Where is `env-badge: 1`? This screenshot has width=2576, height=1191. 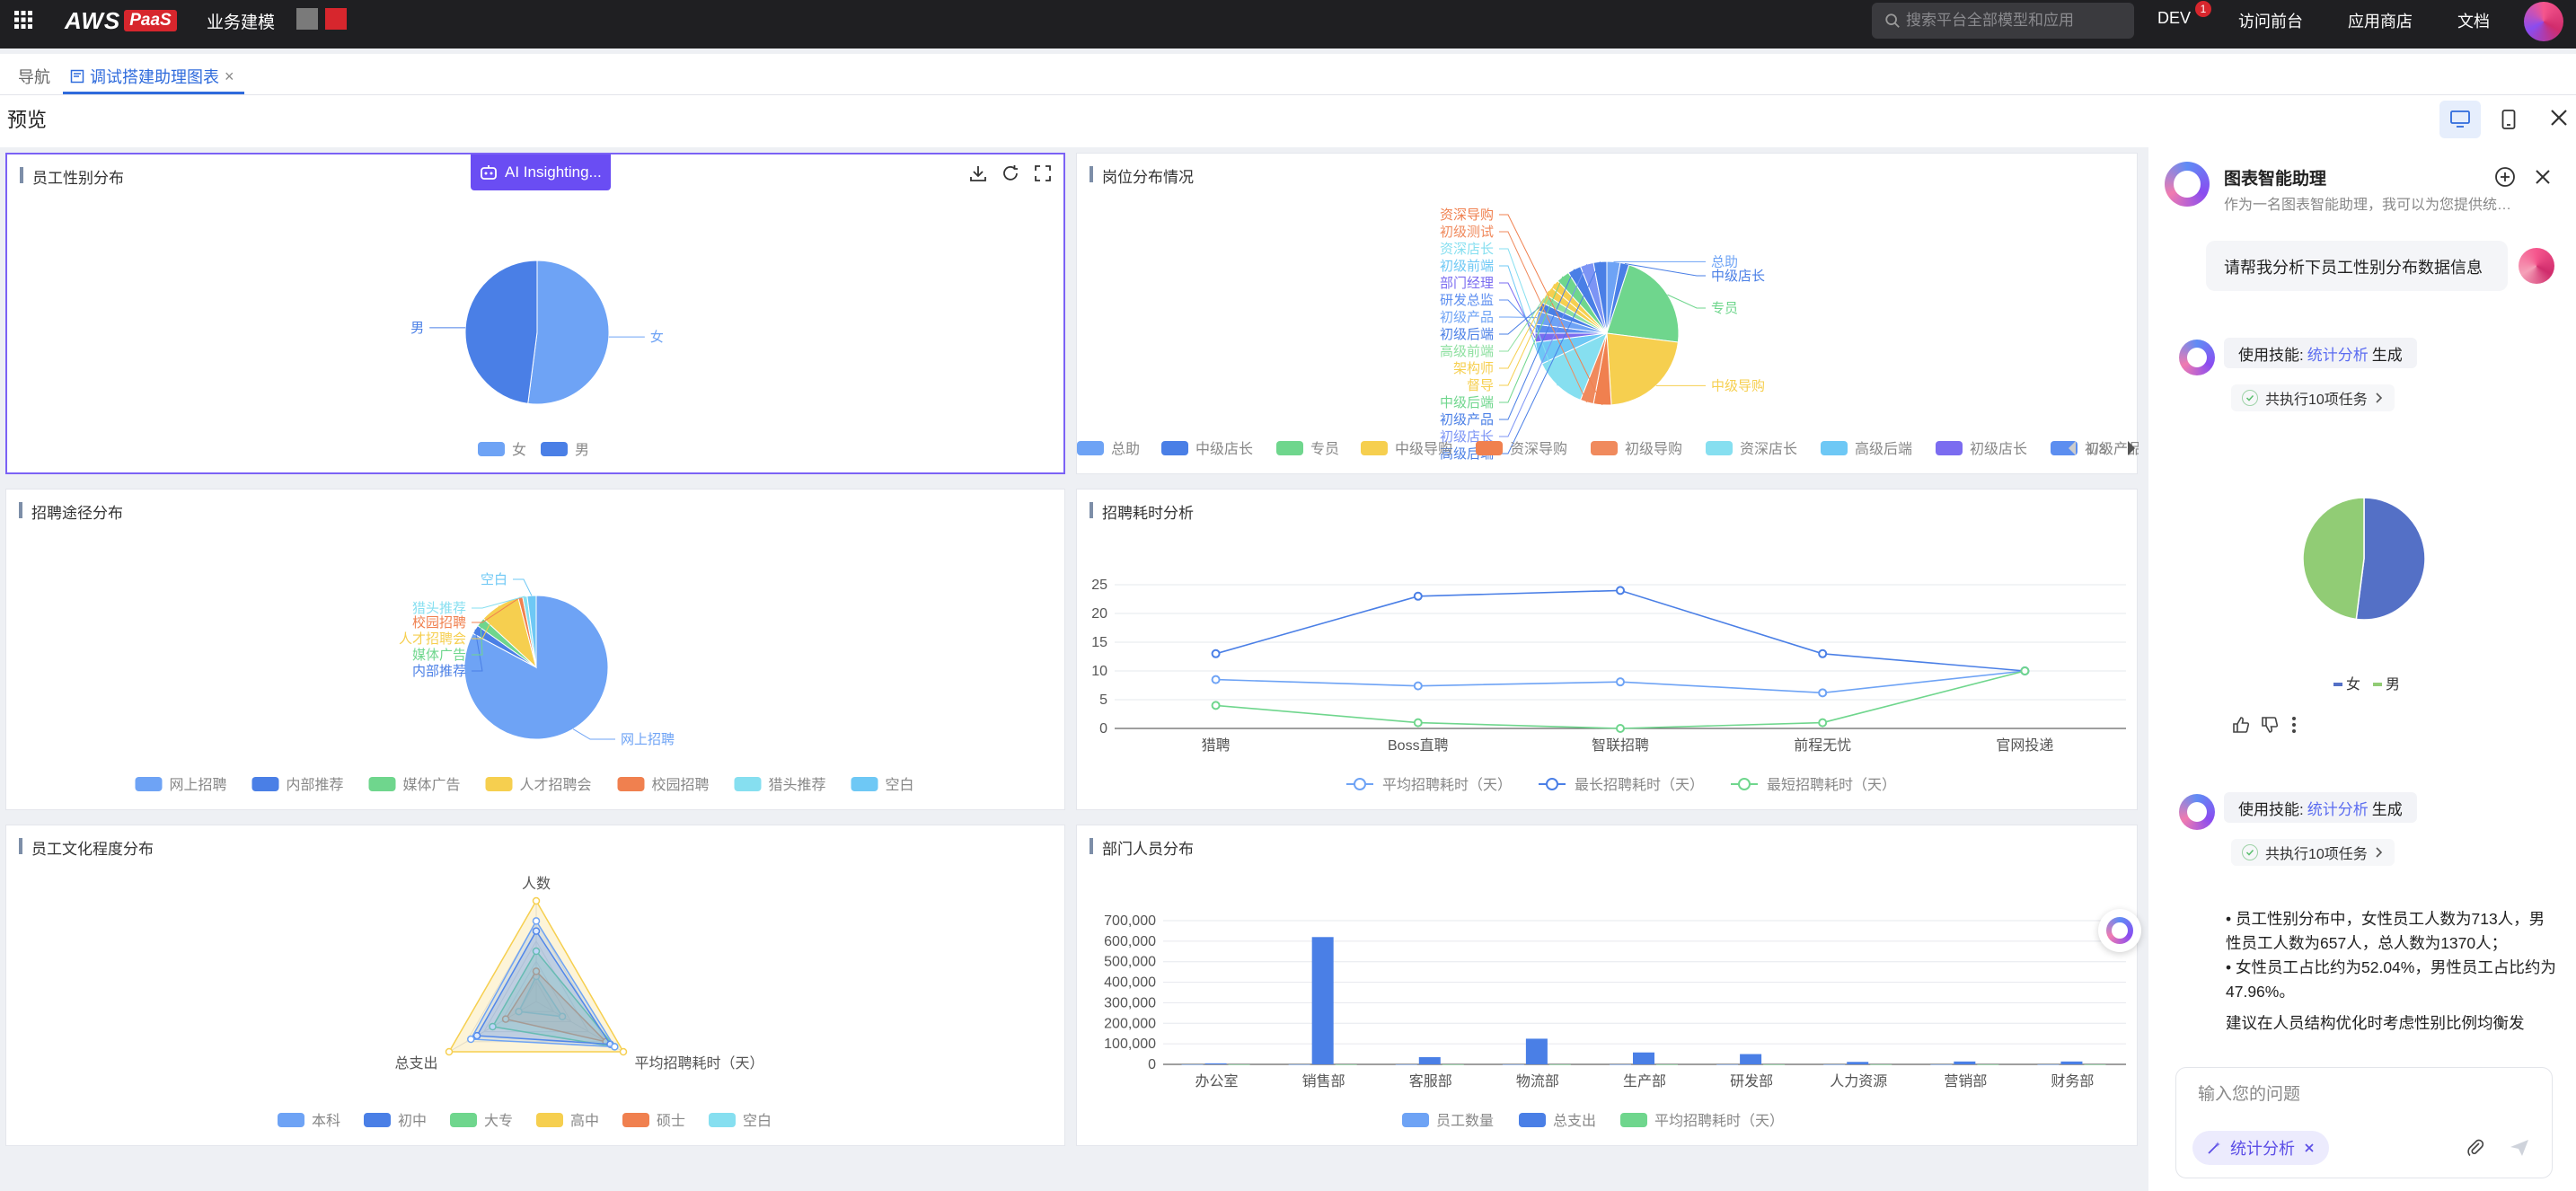 env-badge: 1 is located at coordinates (2203, 9).